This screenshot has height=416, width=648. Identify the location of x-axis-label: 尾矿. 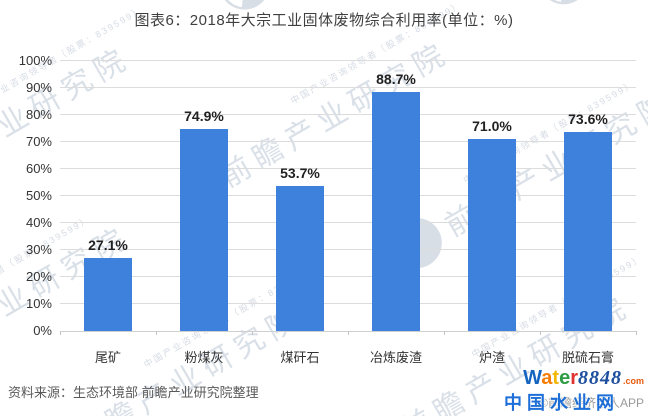
(108, 357).